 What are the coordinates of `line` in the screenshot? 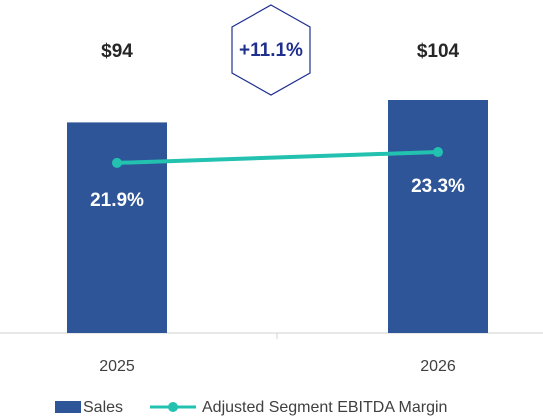 It's located at (277, 157).